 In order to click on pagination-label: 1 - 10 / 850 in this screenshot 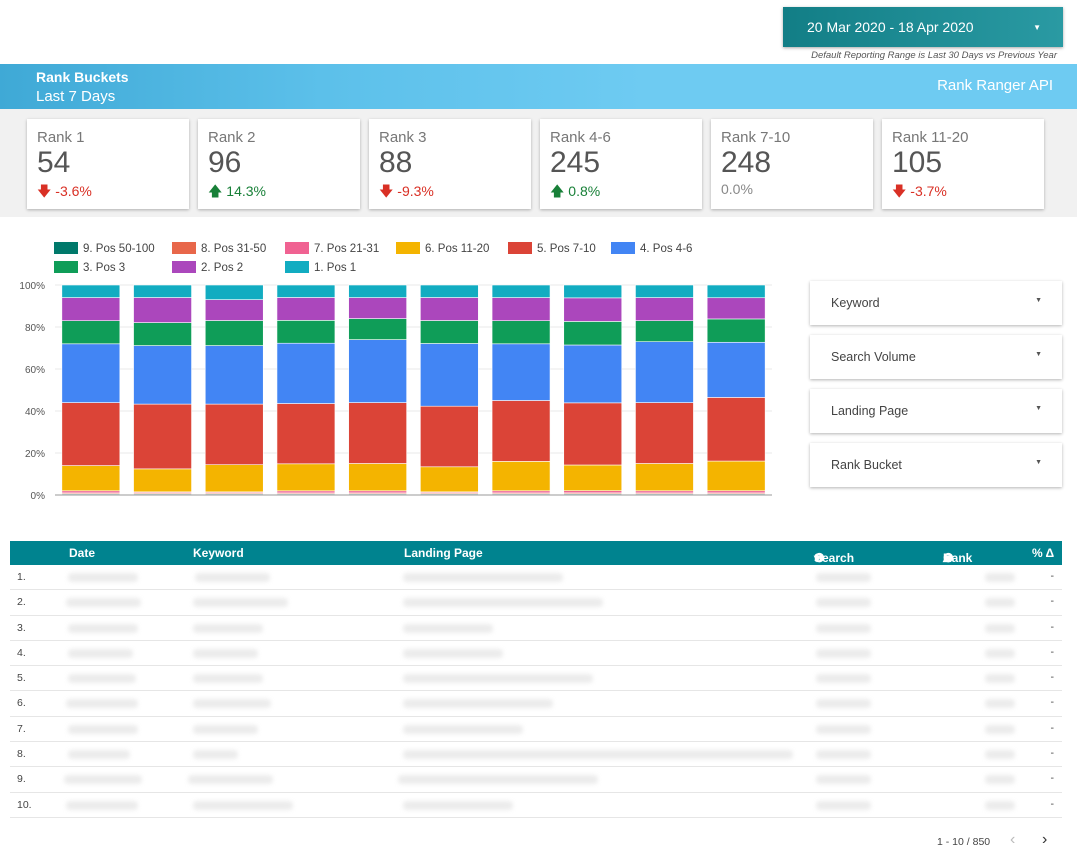, I will do `click(964, 842)`.